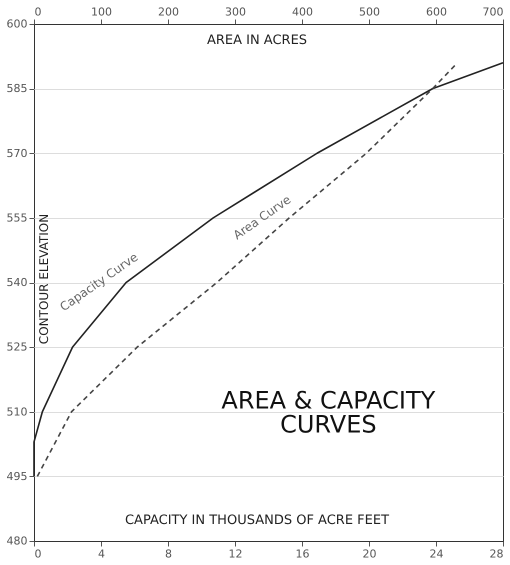 The height and width of the screenshot is (565, 510). Describe the element at coordinates (257, 520) in the screenshot. I see `x-axis-title: CAPACITY IN THOUSANDS OF ACRE FEET` at that location.